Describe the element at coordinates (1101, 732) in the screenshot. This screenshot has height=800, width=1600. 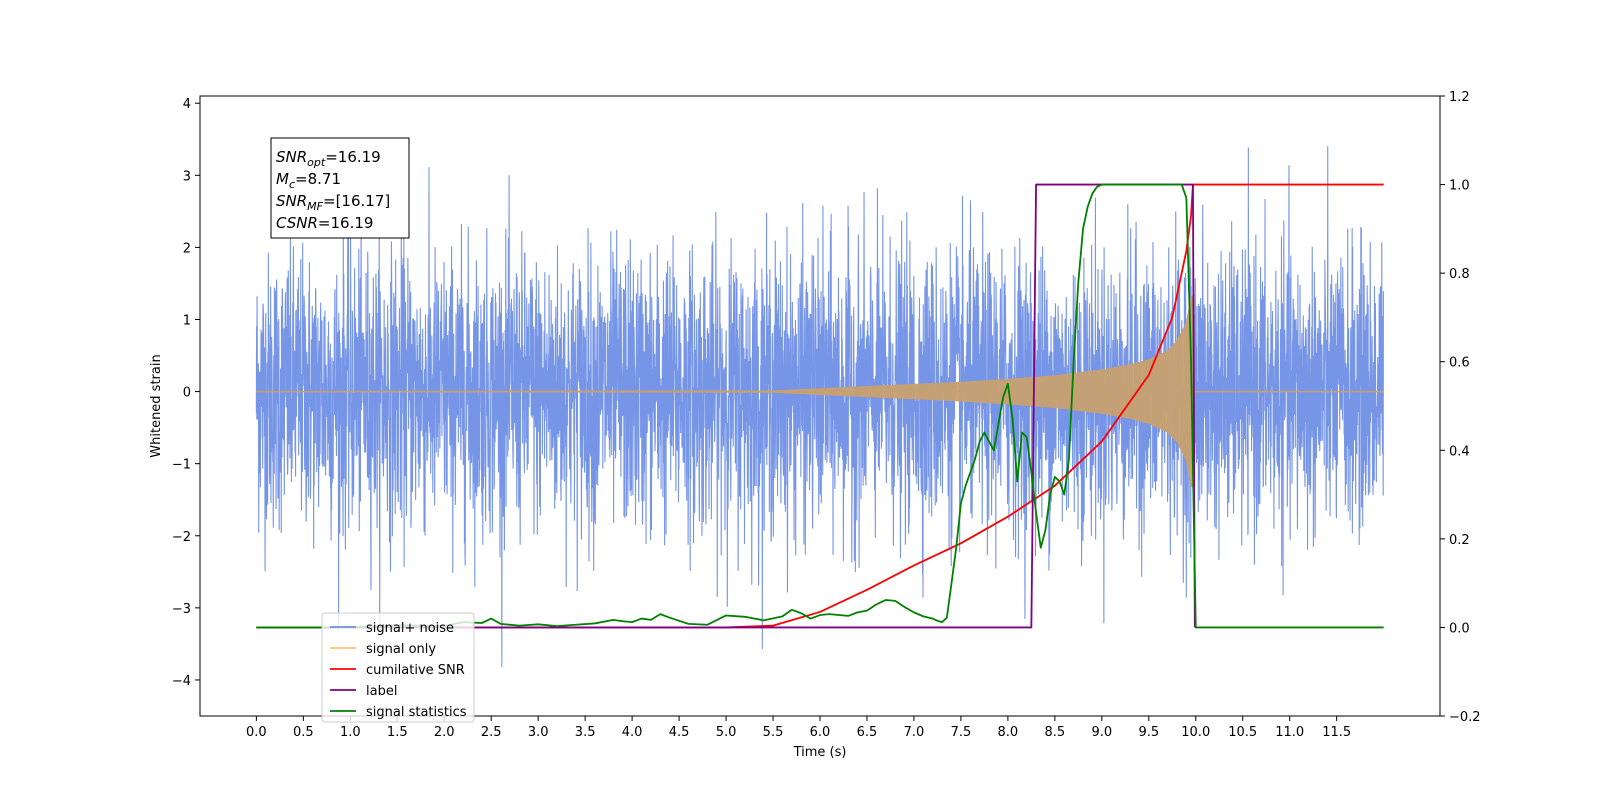
I see `x-tick-label: 9.0` at that location.